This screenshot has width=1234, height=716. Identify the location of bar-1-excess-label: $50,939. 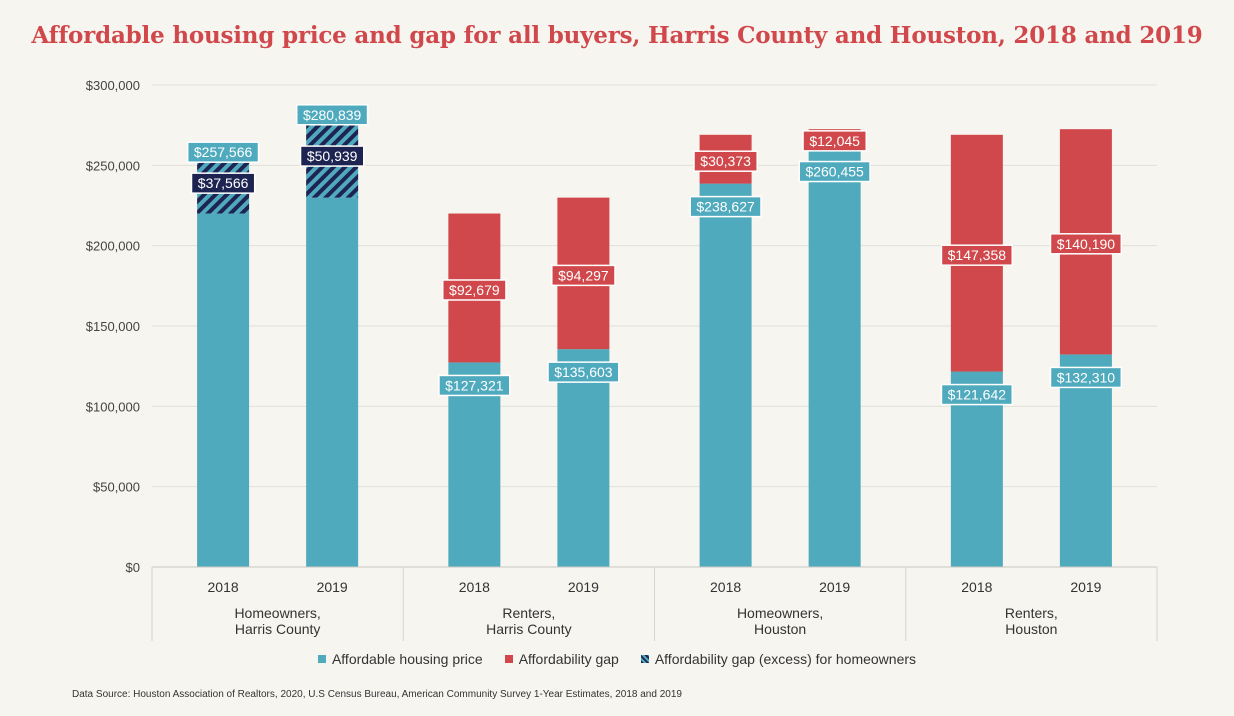
(332, 156).